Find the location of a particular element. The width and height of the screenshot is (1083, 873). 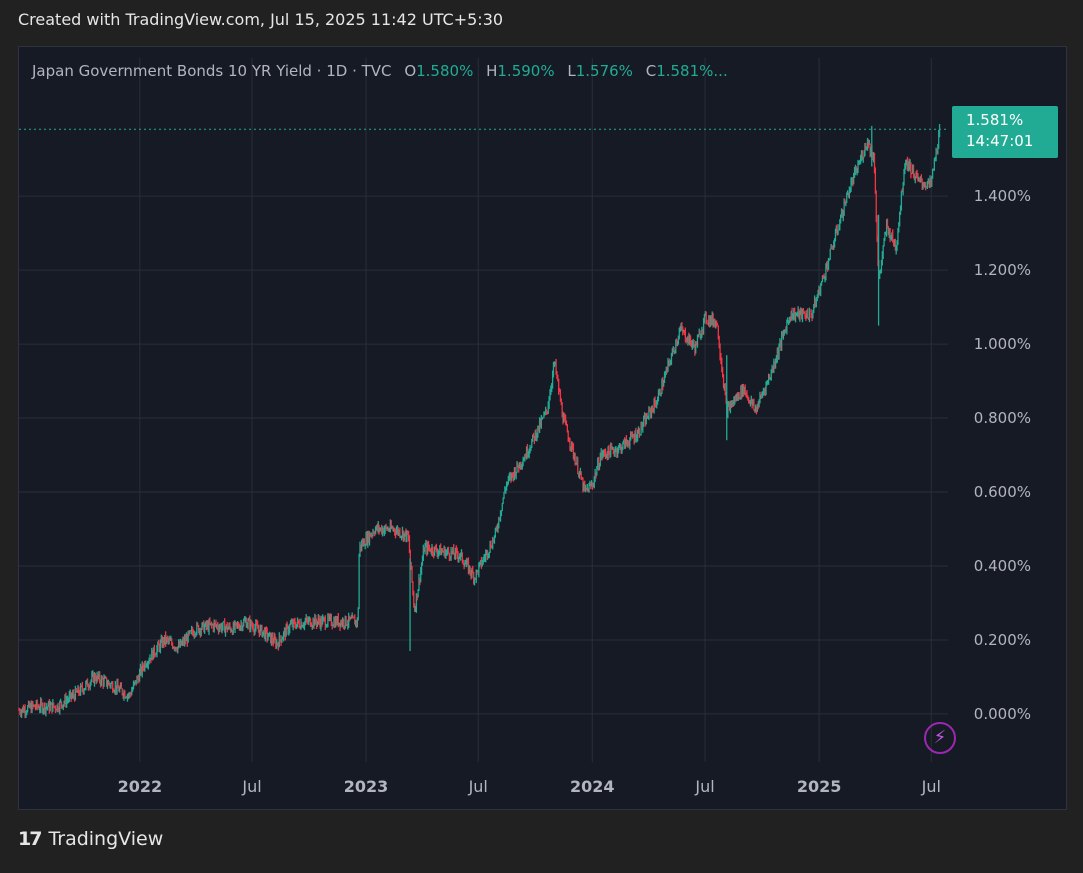

low-key: L is located at coordinates (571, 71).